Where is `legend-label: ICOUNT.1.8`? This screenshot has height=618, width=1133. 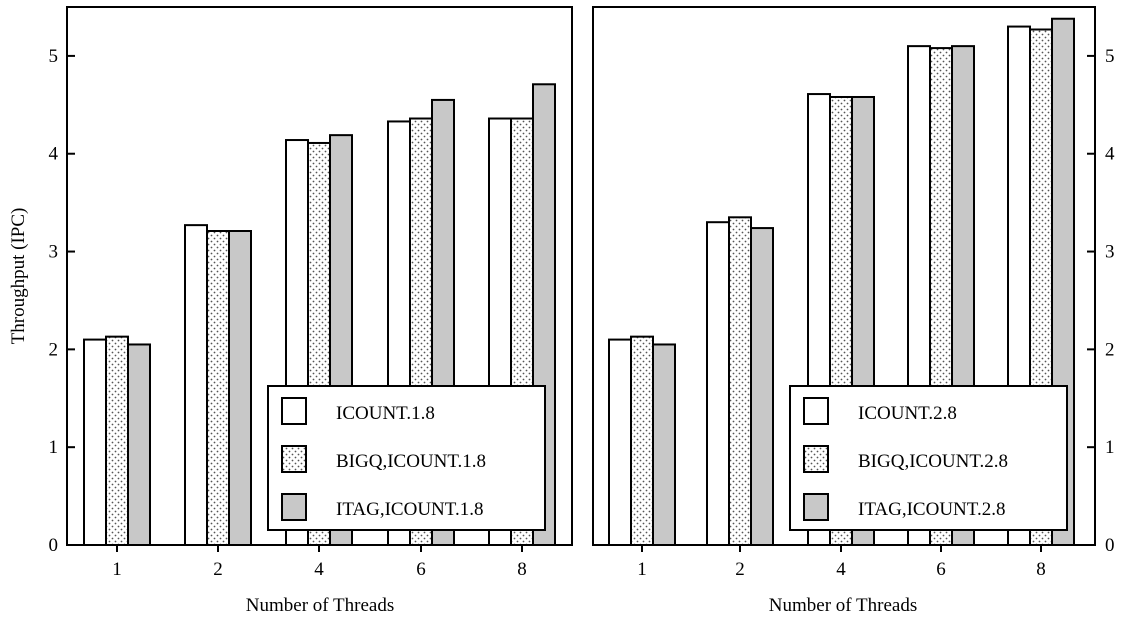
legend-label: ICOUNT.1.8 is located at coordinates (385, 413).